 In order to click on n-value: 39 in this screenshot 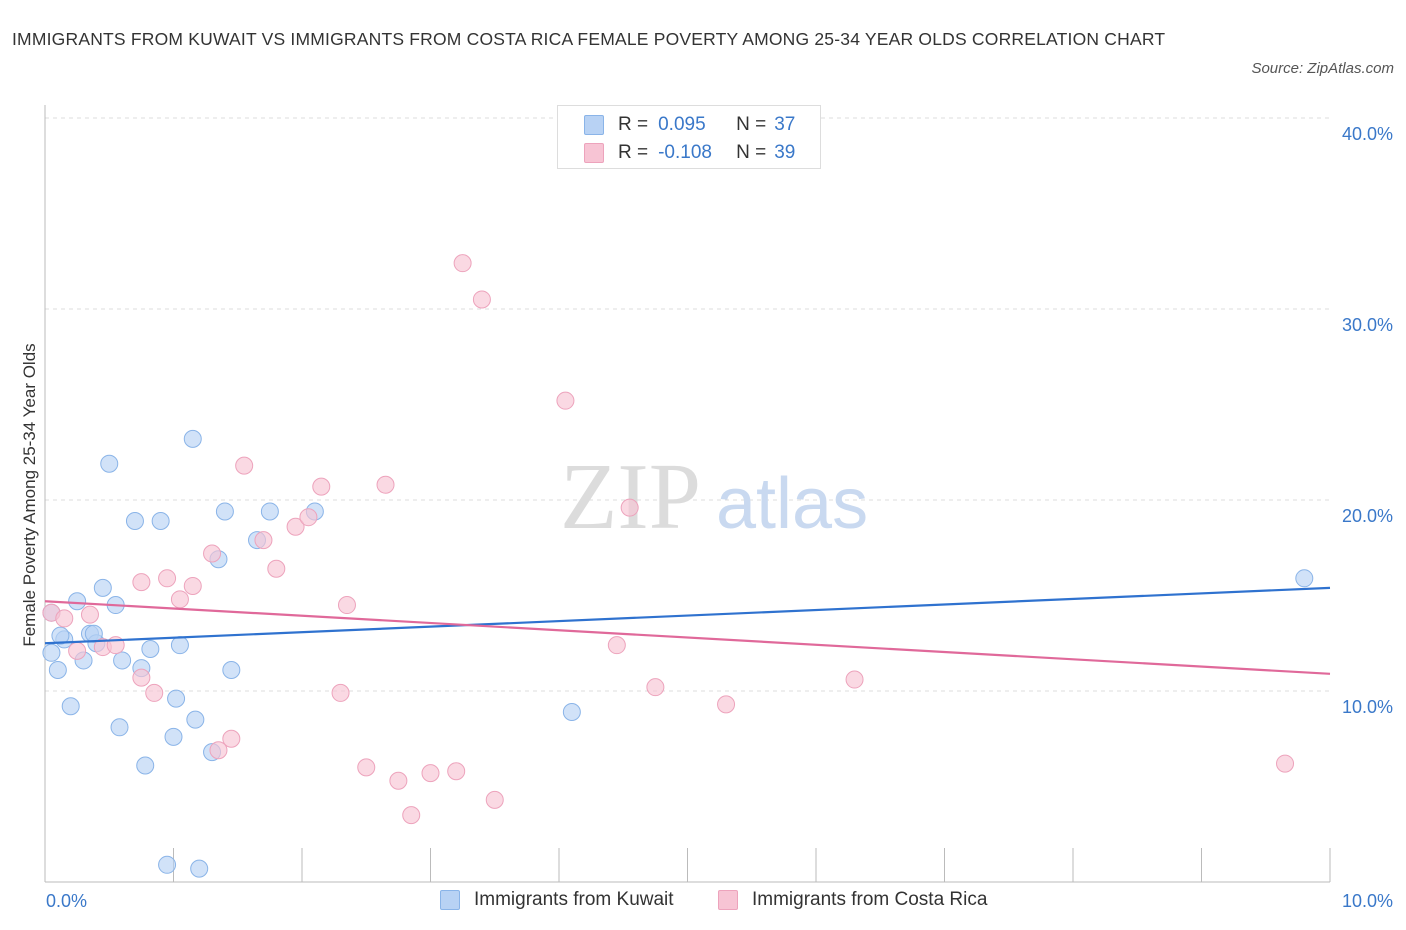, I will do `click(785, 152)`.